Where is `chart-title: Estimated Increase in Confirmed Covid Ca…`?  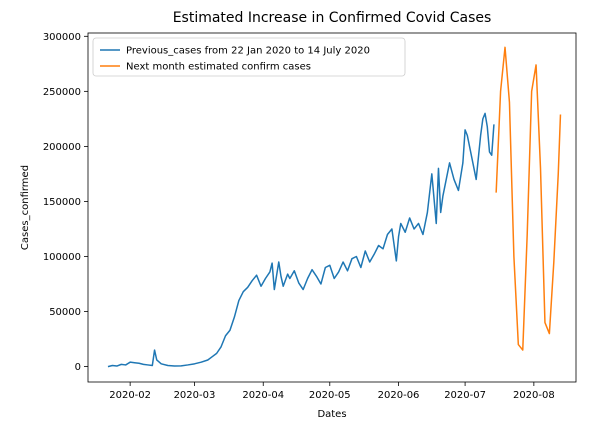 chart-title: Estimated Increase in Confirmed Covid Ca… is located at coordinates (332, 18).